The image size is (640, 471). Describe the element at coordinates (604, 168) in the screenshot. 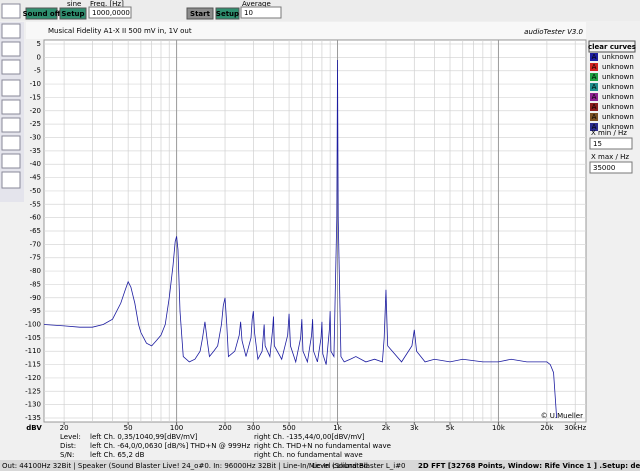

I see `xmax-input-value: 35000` at that location.